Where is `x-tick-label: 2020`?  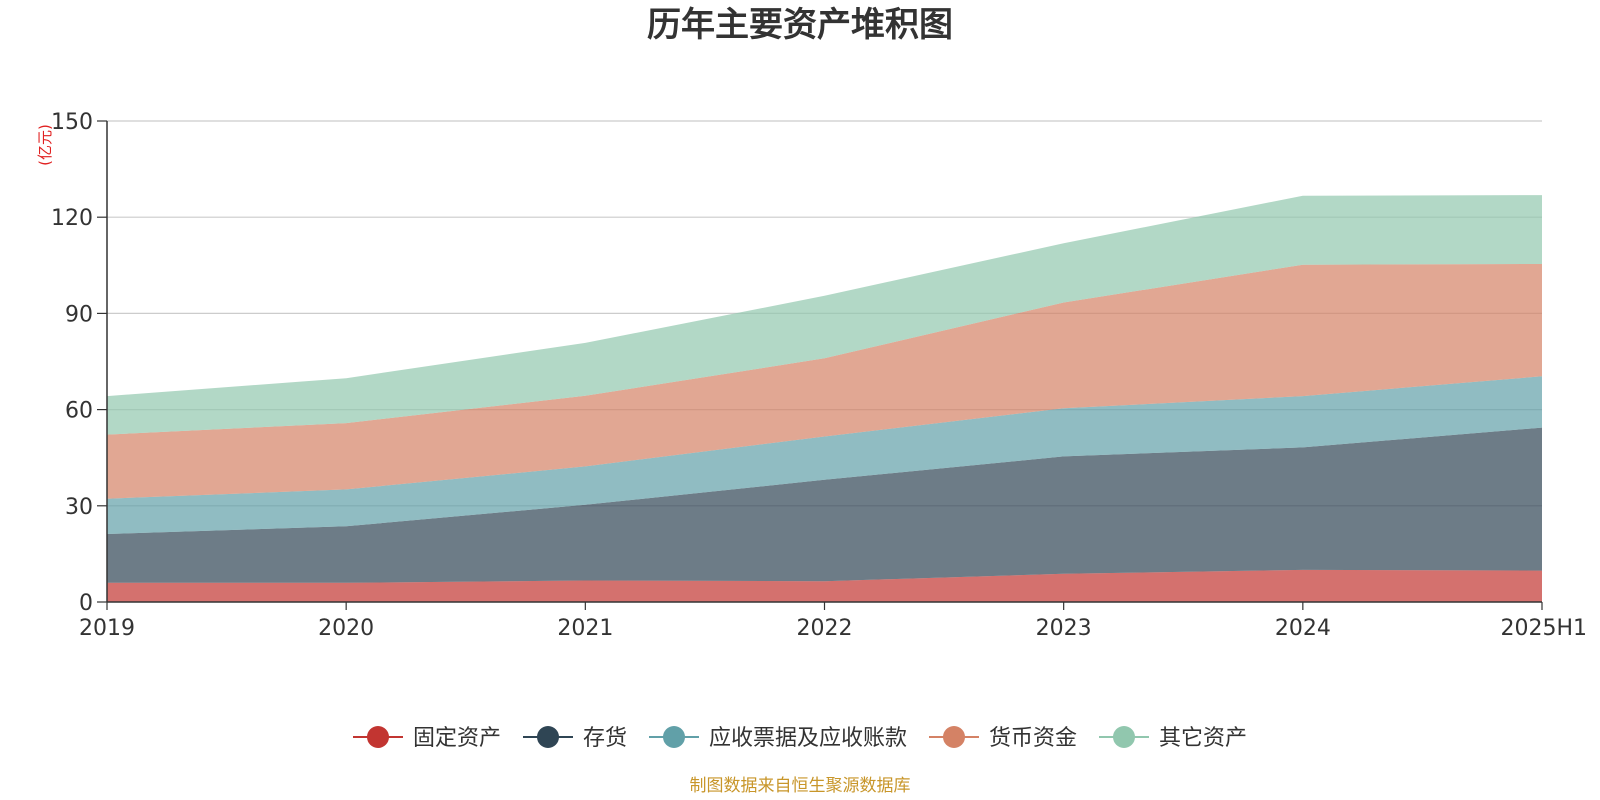 x-tick-label: 2020 is located at coordinates (346, 628).